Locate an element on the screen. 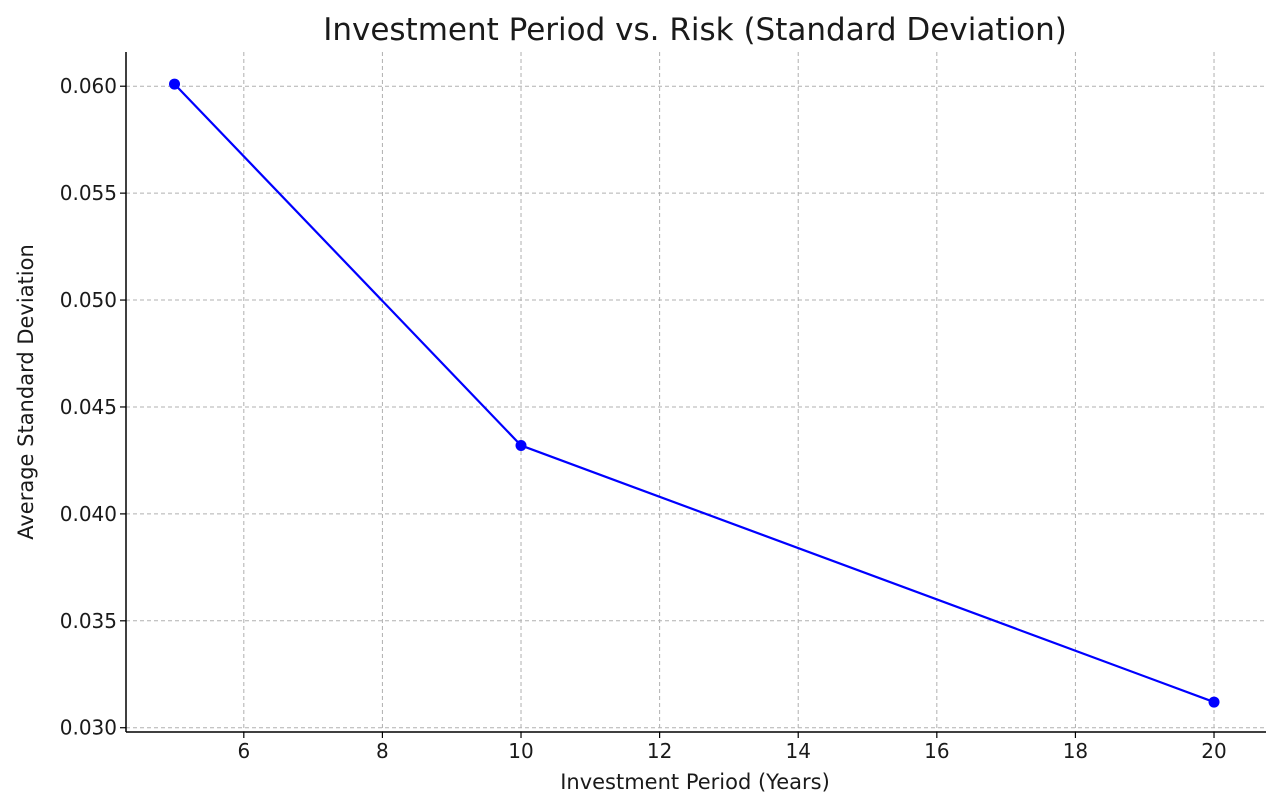 The image size is (1280, 810). x-tick-label: 18 is located at coordinates (1075, 751).